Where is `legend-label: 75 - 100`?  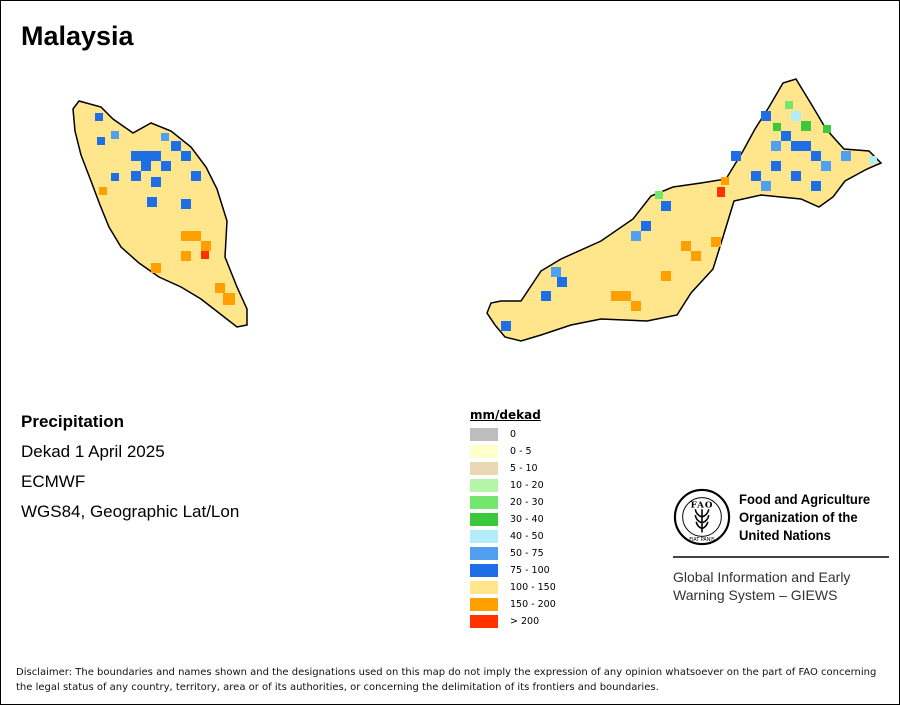
legend-label: 75 - 100 is located at coordinates (530, 570).